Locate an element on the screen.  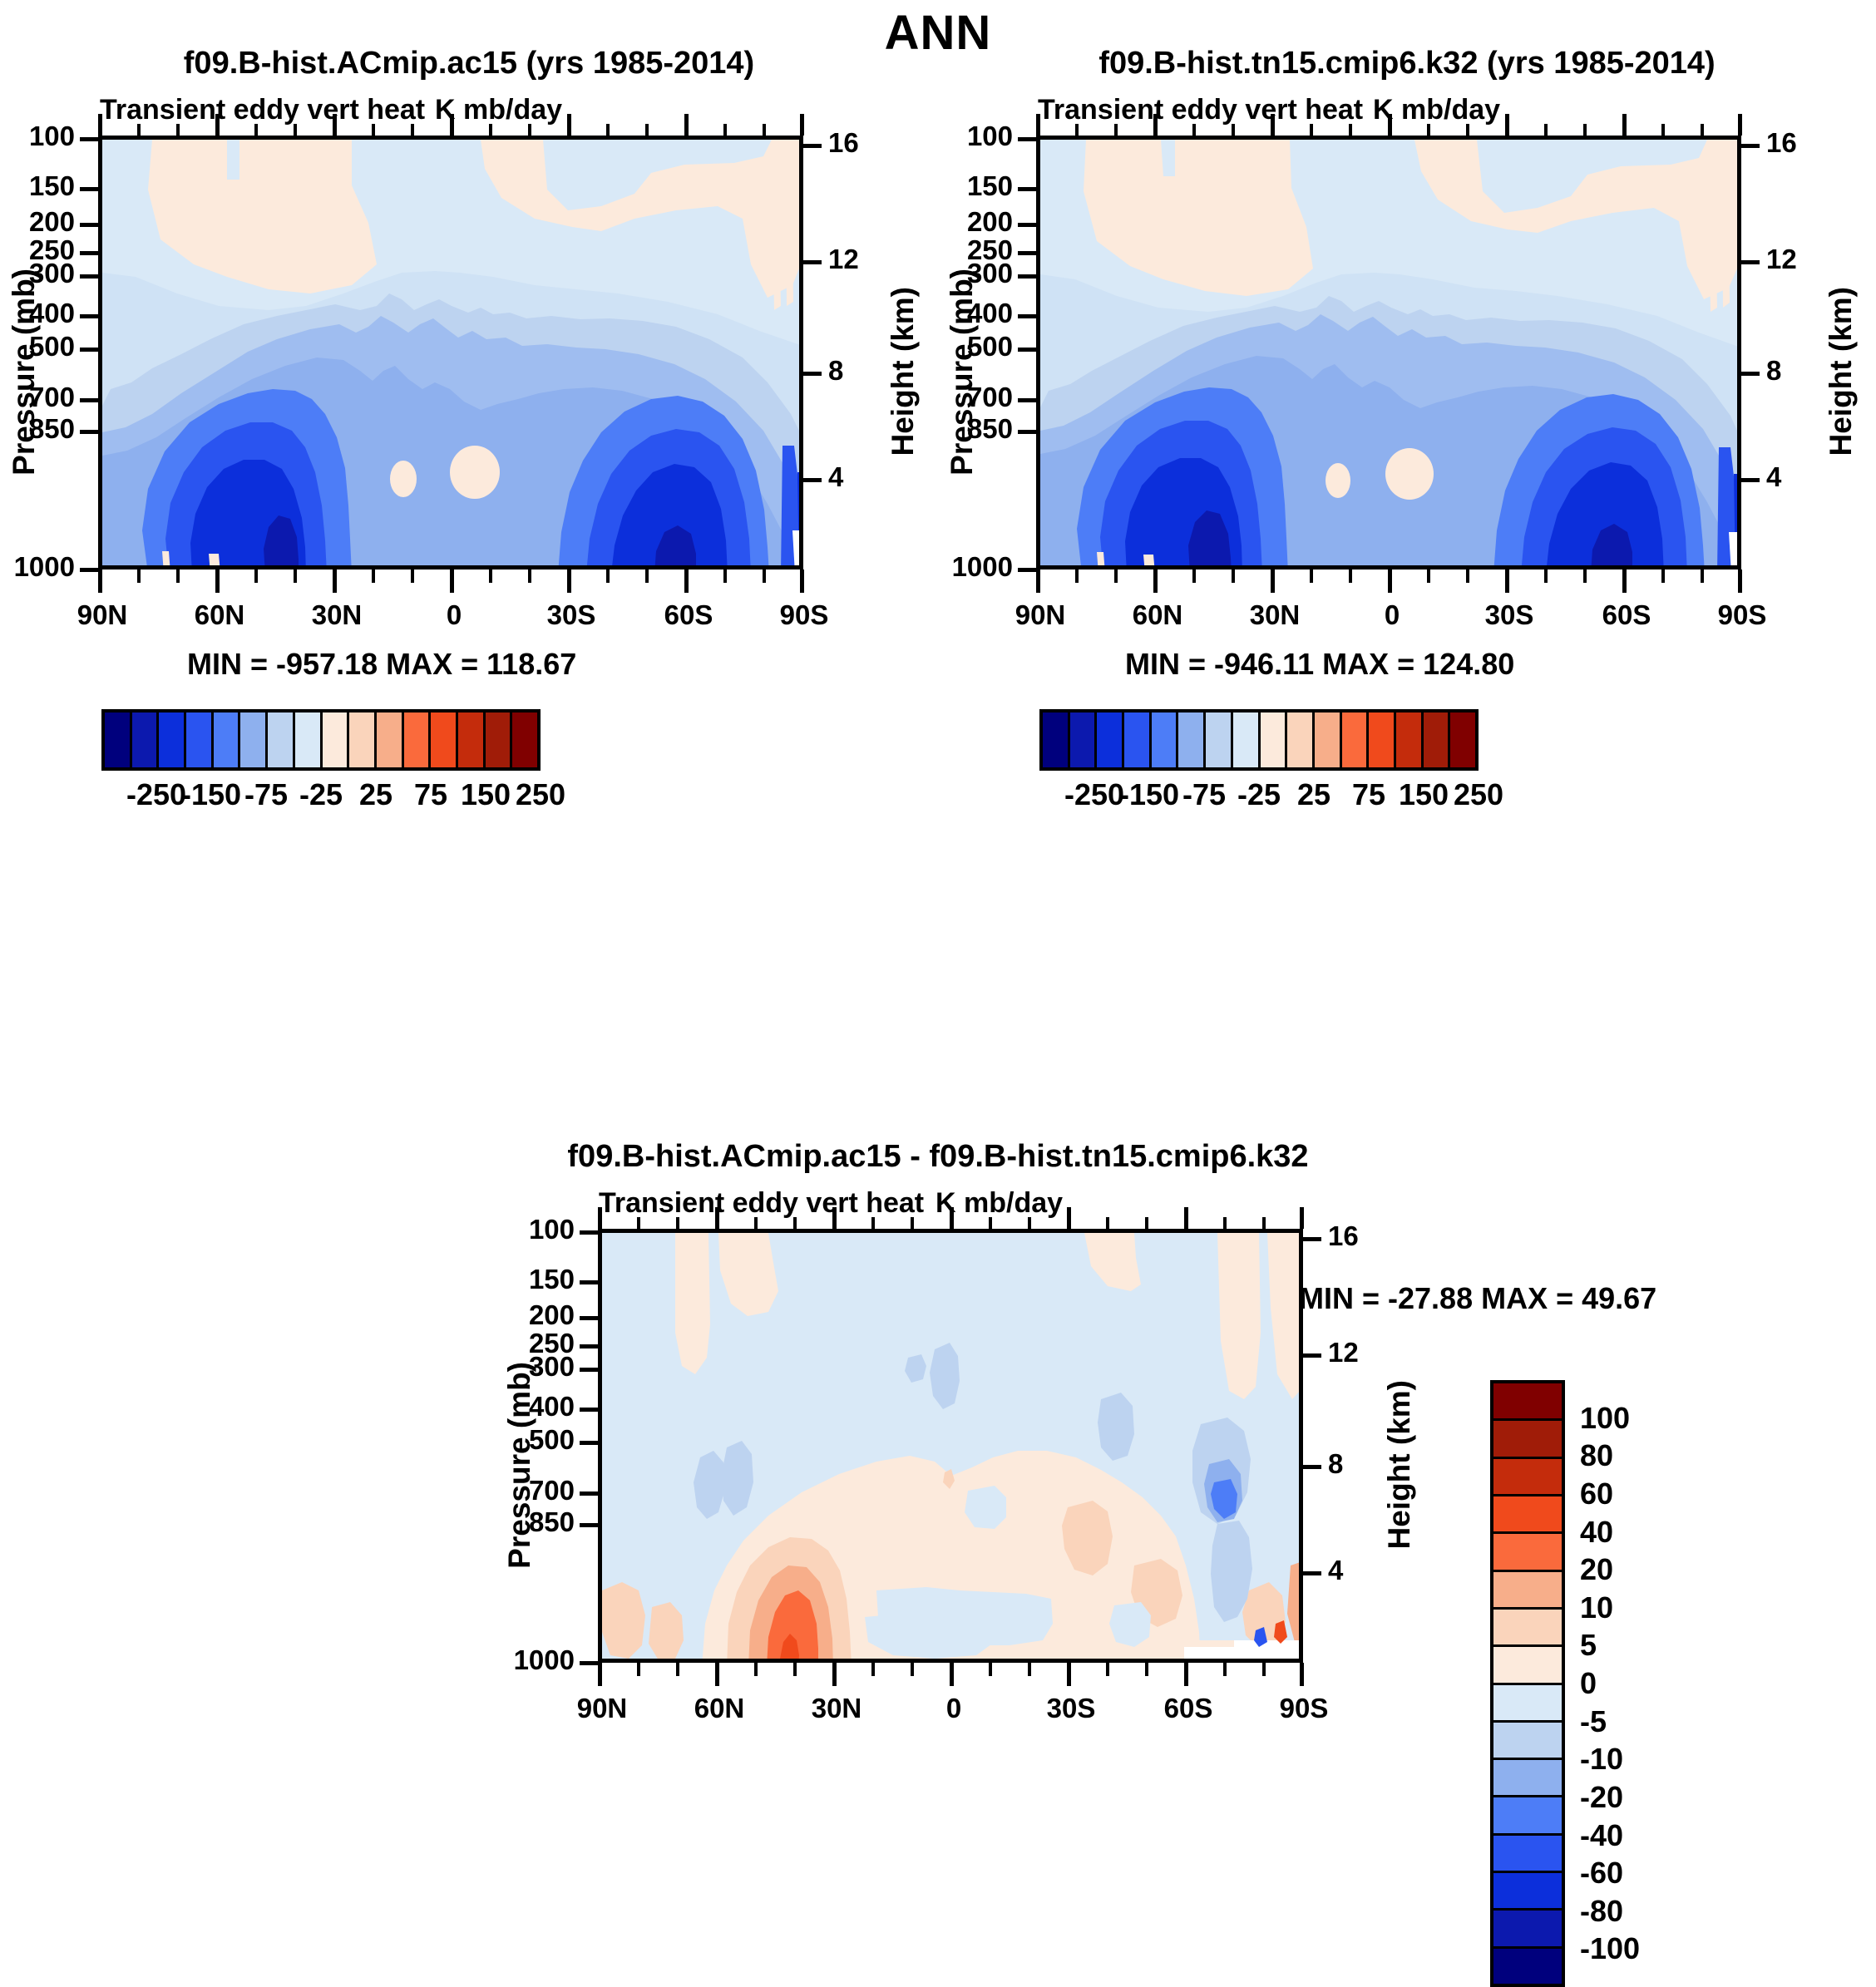
panel-top-left-contour-field is located at coordinates (450, 353).